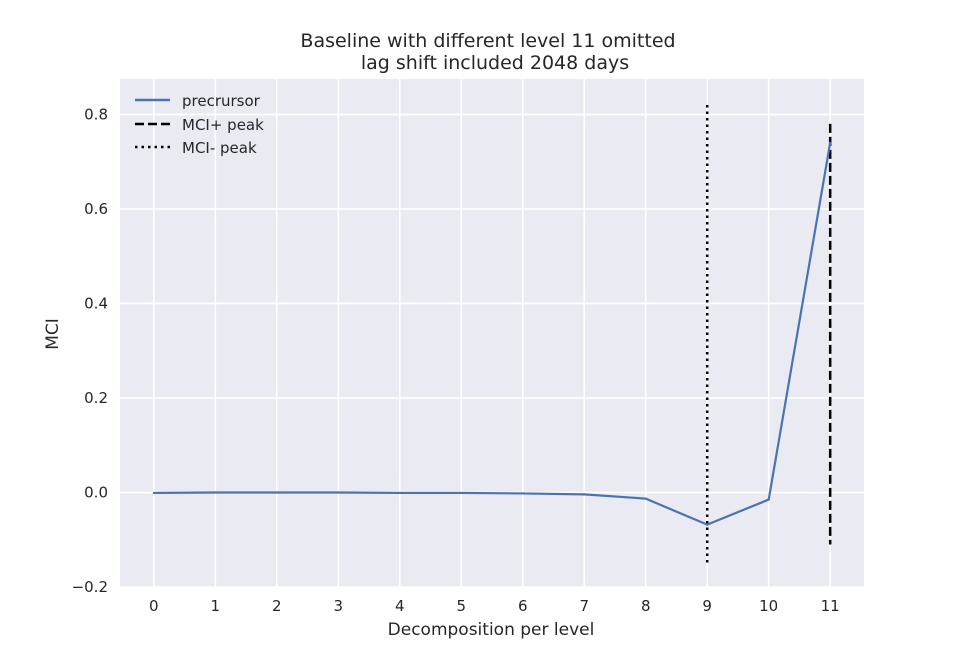 The image size is (960, 660). What do you see at coordinates (768, 606) in the screenshot?
I see `x-tick-label: 10` at bounding box center [768, 606].